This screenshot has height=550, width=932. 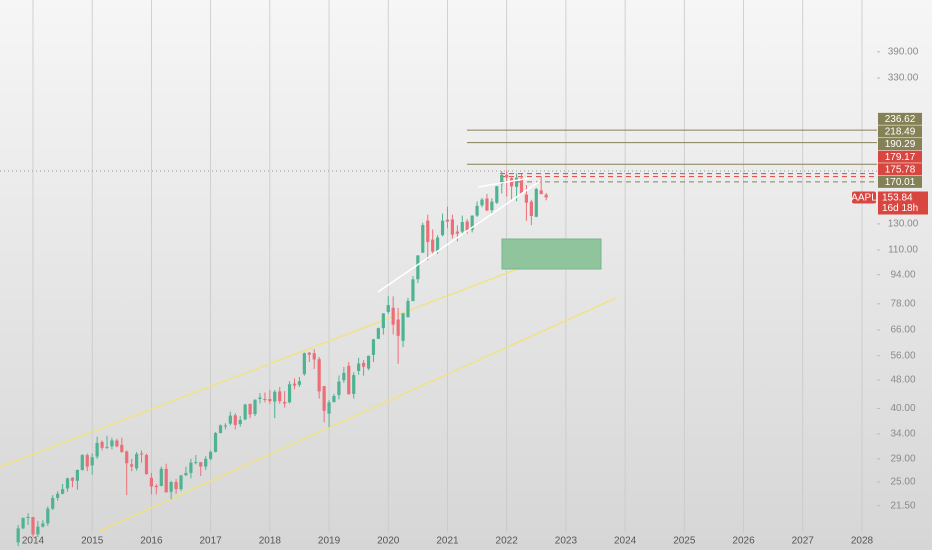 What do you see at coordinates (902, 434) in the screenshot?
I see `y-tick-label: 34.00` at bounding box center [902, 434].